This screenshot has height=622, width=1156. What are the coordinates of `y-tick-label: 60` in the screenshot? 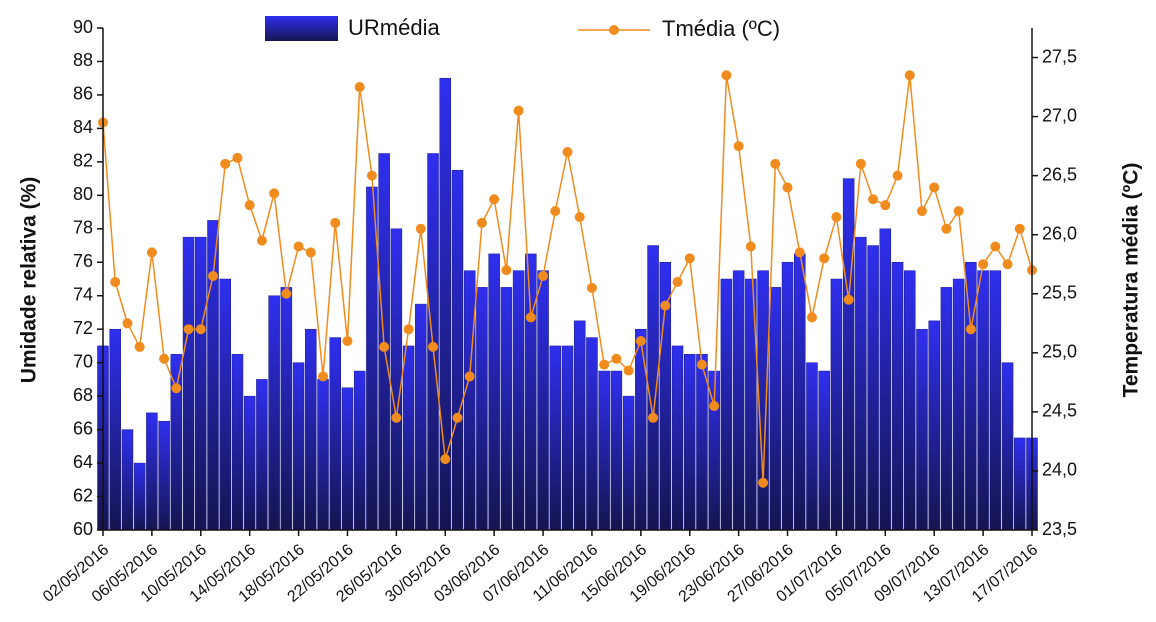 It's located at (83, 529).